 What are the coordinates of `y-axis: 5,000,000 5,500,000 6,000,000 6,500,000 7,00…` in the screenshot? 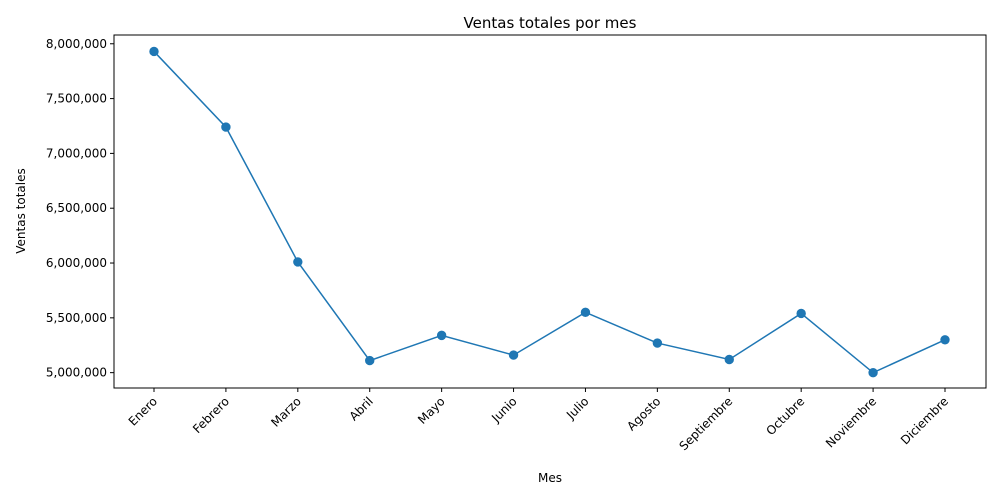 It's located at (80, 208).